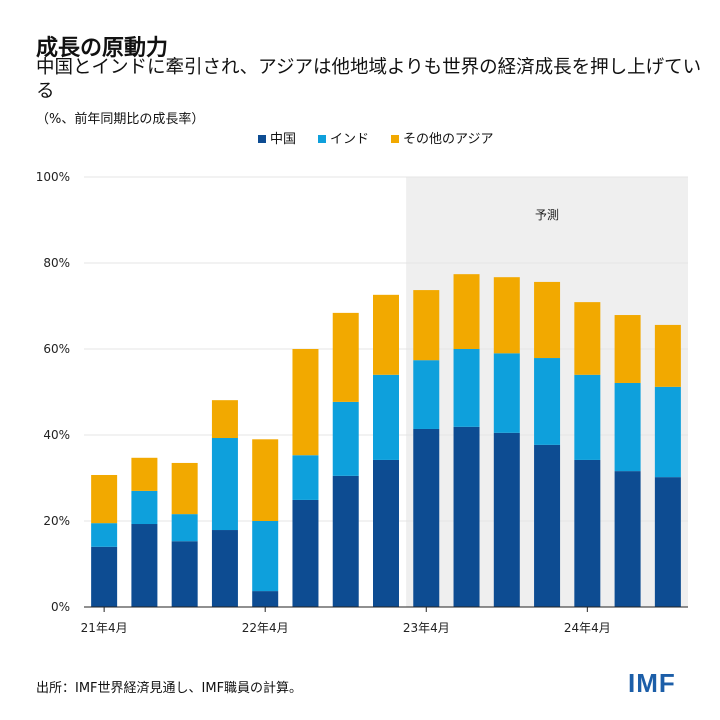 The width and height of the screenshot is (720, 720). Describe the element at coordinates (265, 628) in the screenshot. I see `x-tick-label: 22年4月` at that location.